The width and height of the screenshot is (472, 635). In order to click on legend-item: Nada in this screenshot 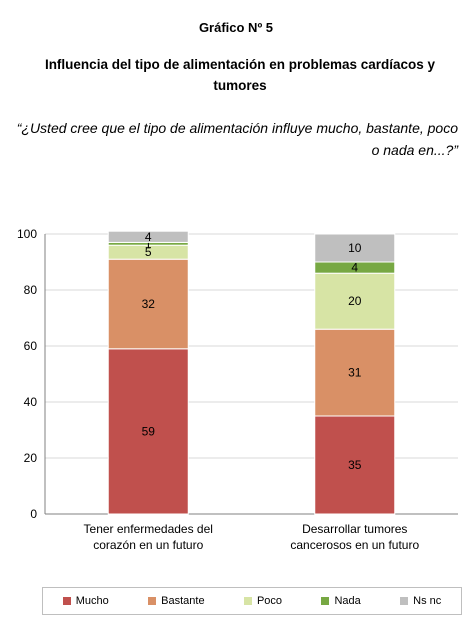, I will do `click(341, 601)`.